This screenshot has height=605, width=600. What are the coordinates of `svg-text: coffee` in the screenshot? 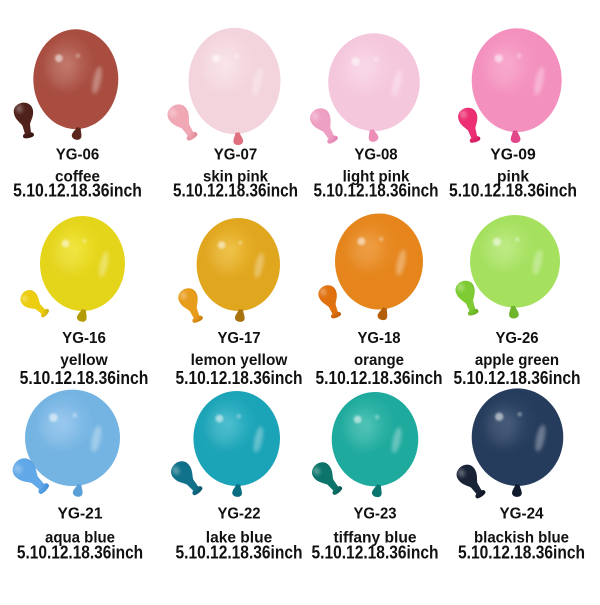 It's located at (77, 177).